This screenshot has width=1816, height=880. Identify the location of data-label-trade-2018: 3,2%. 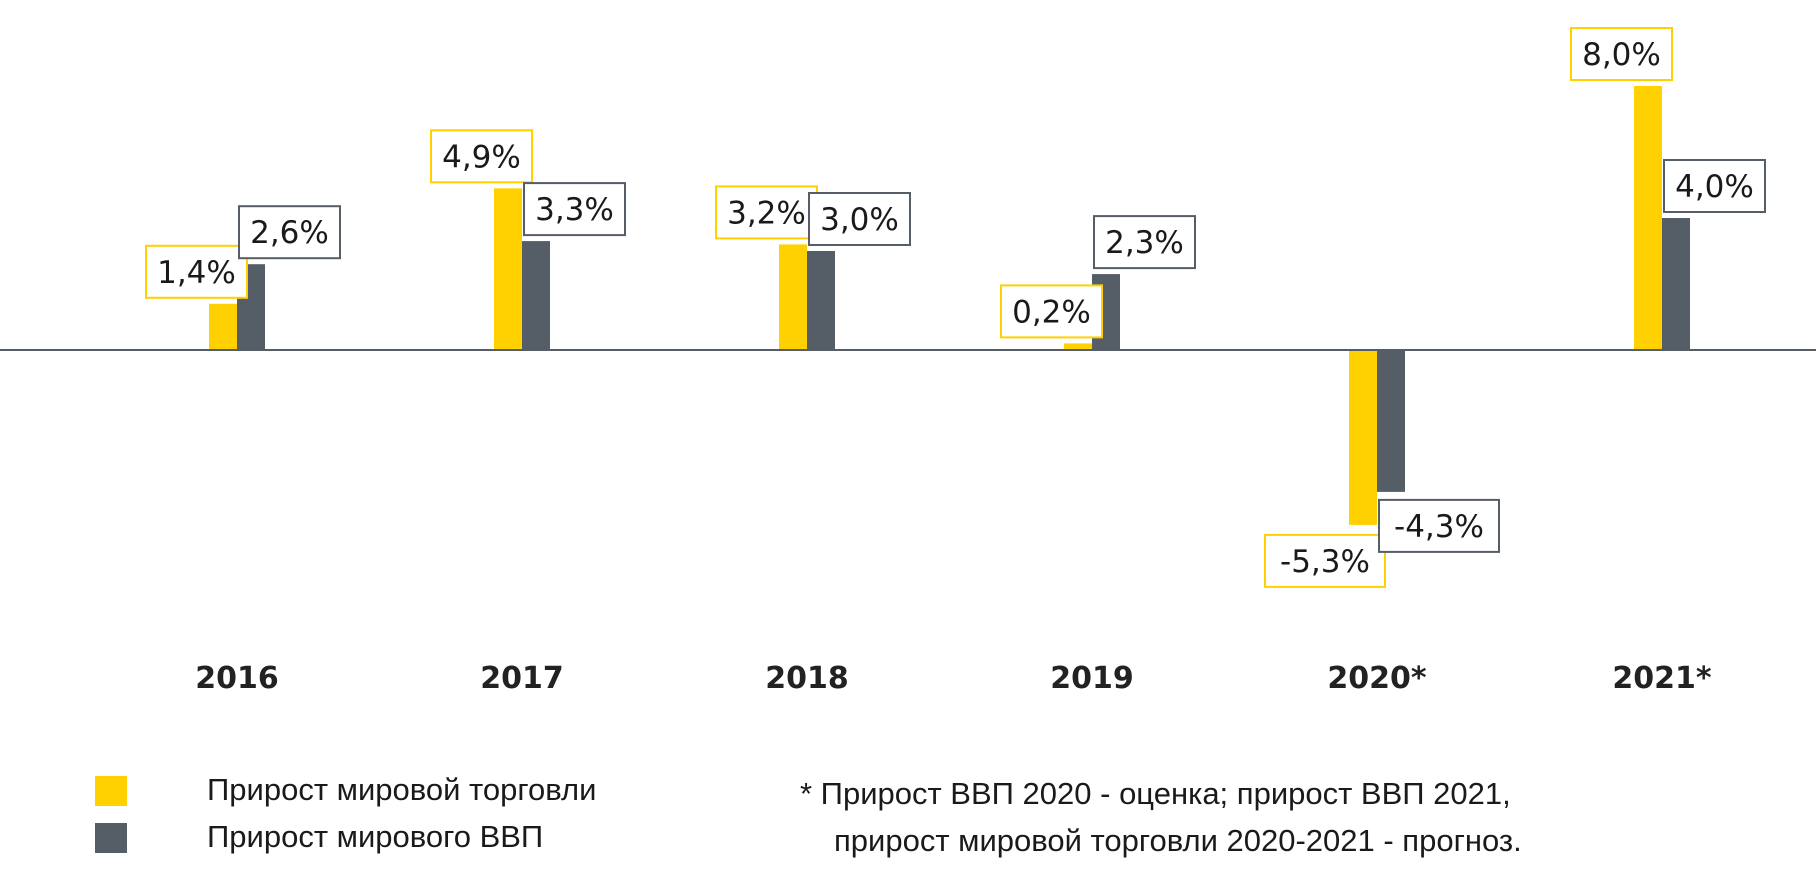
(766, 212).